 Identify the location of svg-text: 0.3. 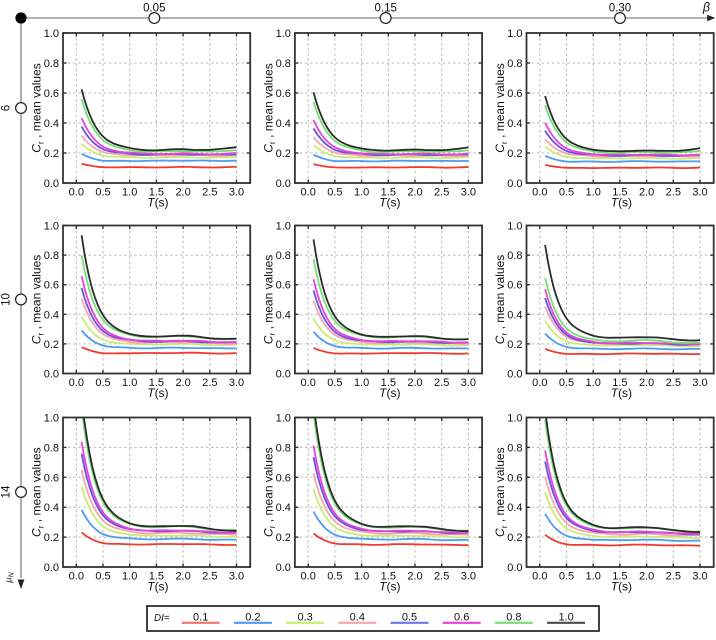
(304, 617).